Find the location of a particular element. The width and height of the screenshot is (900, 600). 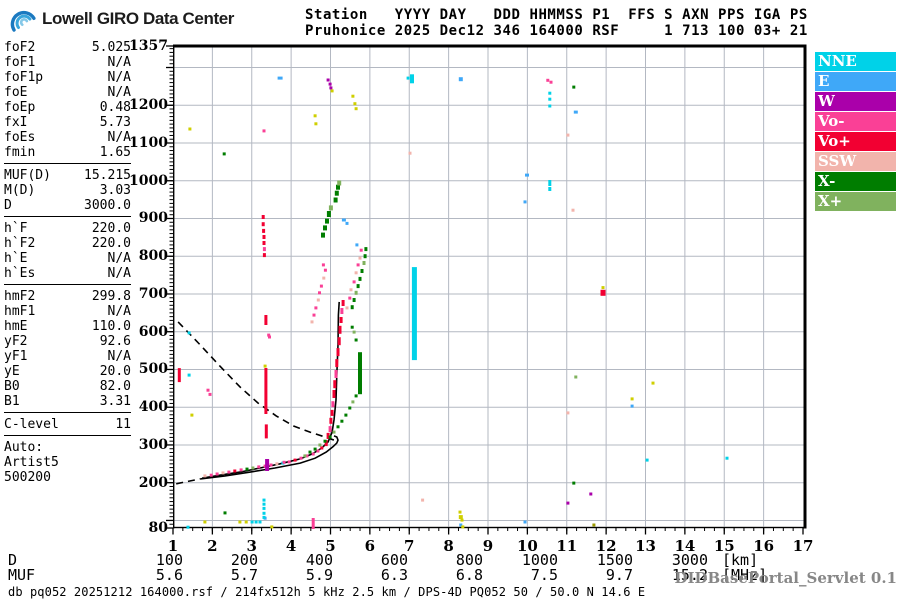

autoscaling-info-line: Auto: is located at coordinates (24, 447).